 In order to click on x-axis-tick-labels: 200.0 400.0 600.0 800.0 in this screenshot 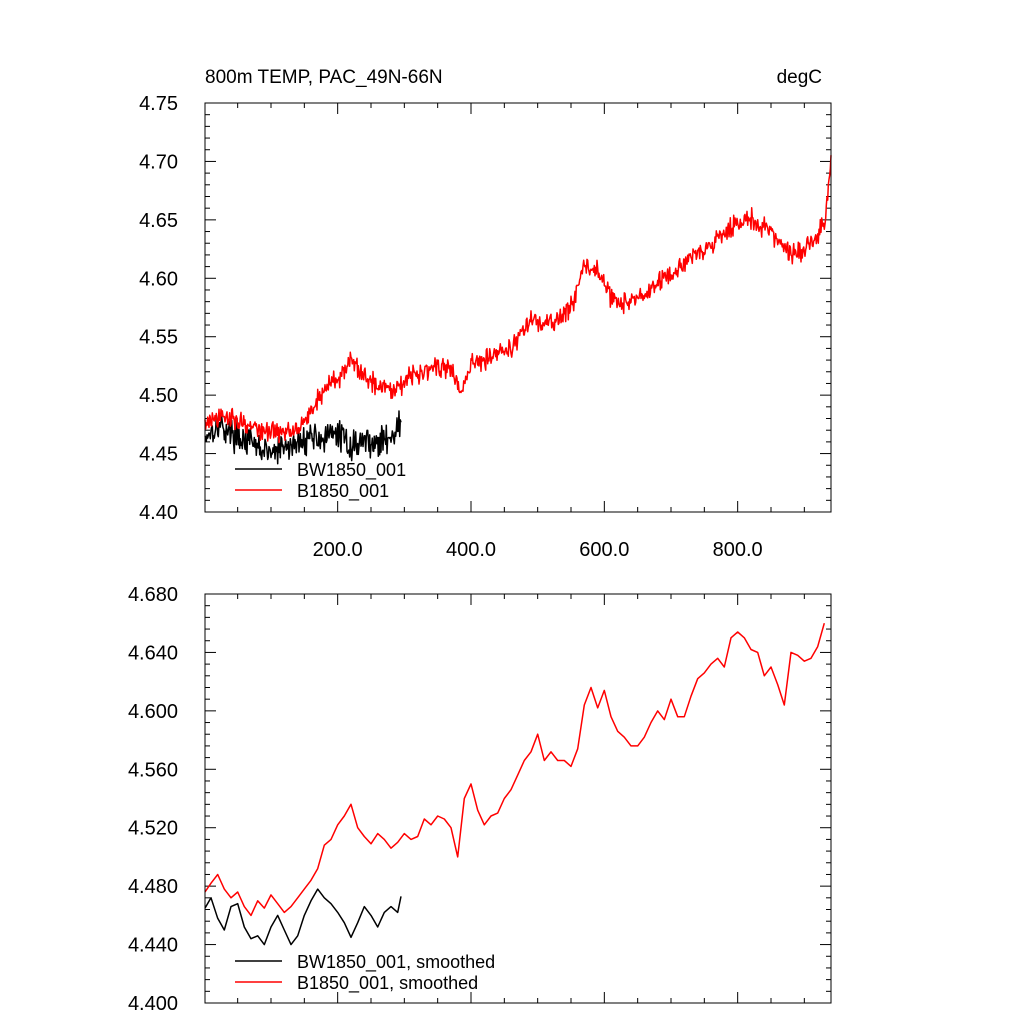, I will do `click(538, 550)`.